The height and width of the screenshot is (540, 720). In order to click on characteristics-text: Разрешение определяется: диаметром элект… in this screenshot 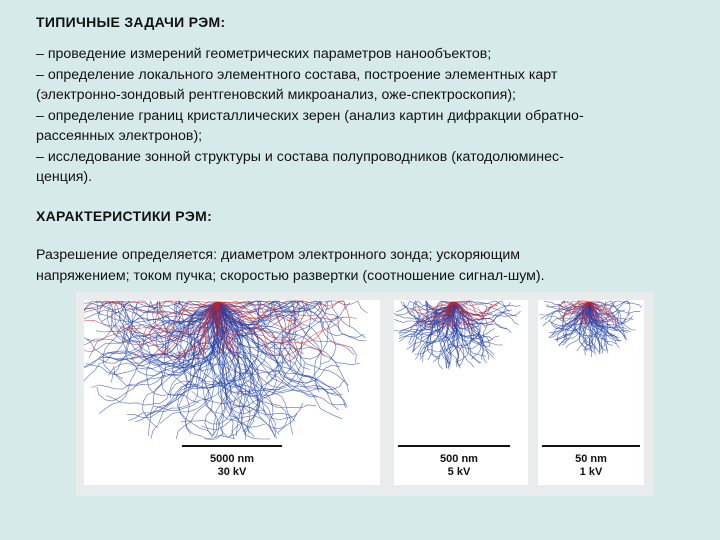, I will do `click(361, 265)`.